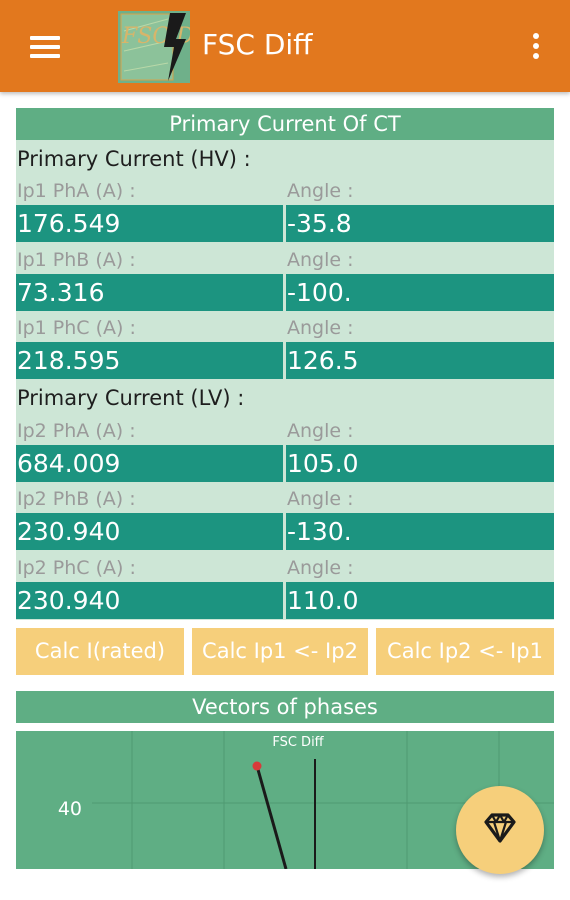 This screenshot has width=570, height=900. I want to click on ip2-phb-angle-label: Angle :, so click(320, 499).